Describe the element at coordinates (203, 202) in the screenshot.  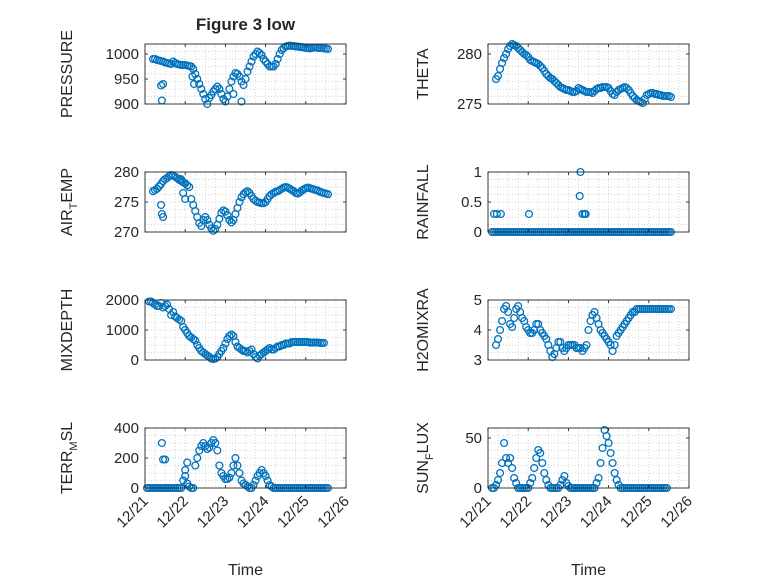
I see `subplot-air-temp: 270 275 280 AIRTEMP` at that location.